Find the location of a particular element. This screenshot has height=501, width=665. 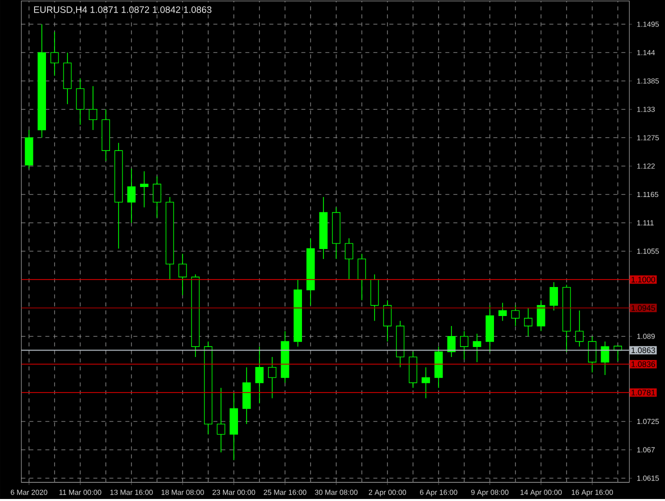

ref-line-label: 1.0836 is located at coordinates (644, 364).